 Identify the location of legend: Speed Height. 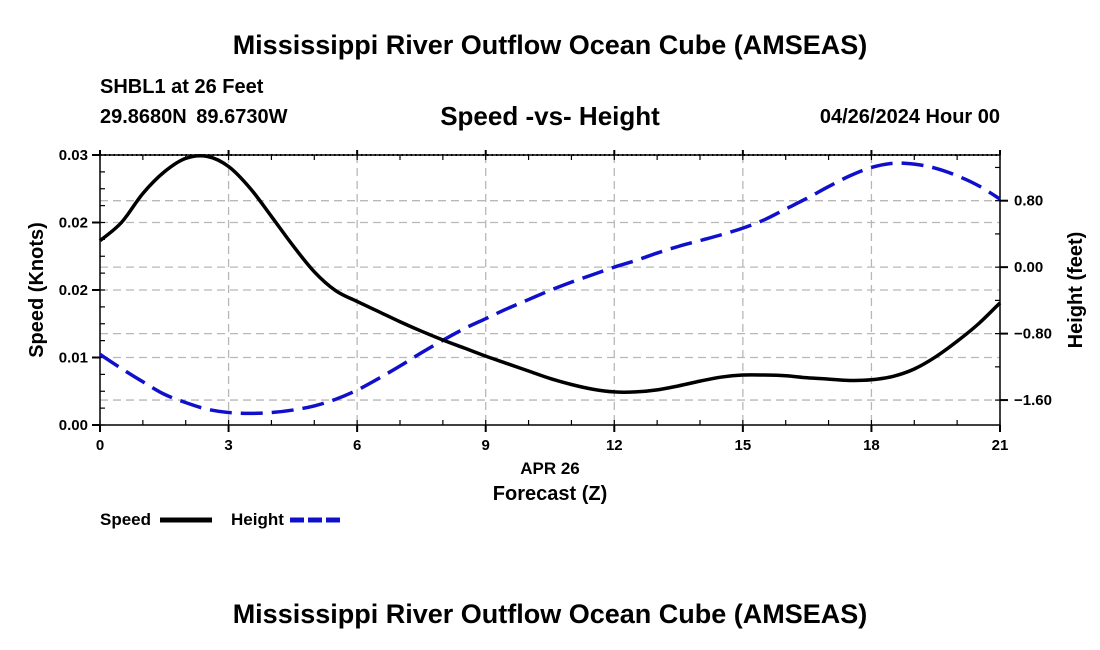
(221, 519).